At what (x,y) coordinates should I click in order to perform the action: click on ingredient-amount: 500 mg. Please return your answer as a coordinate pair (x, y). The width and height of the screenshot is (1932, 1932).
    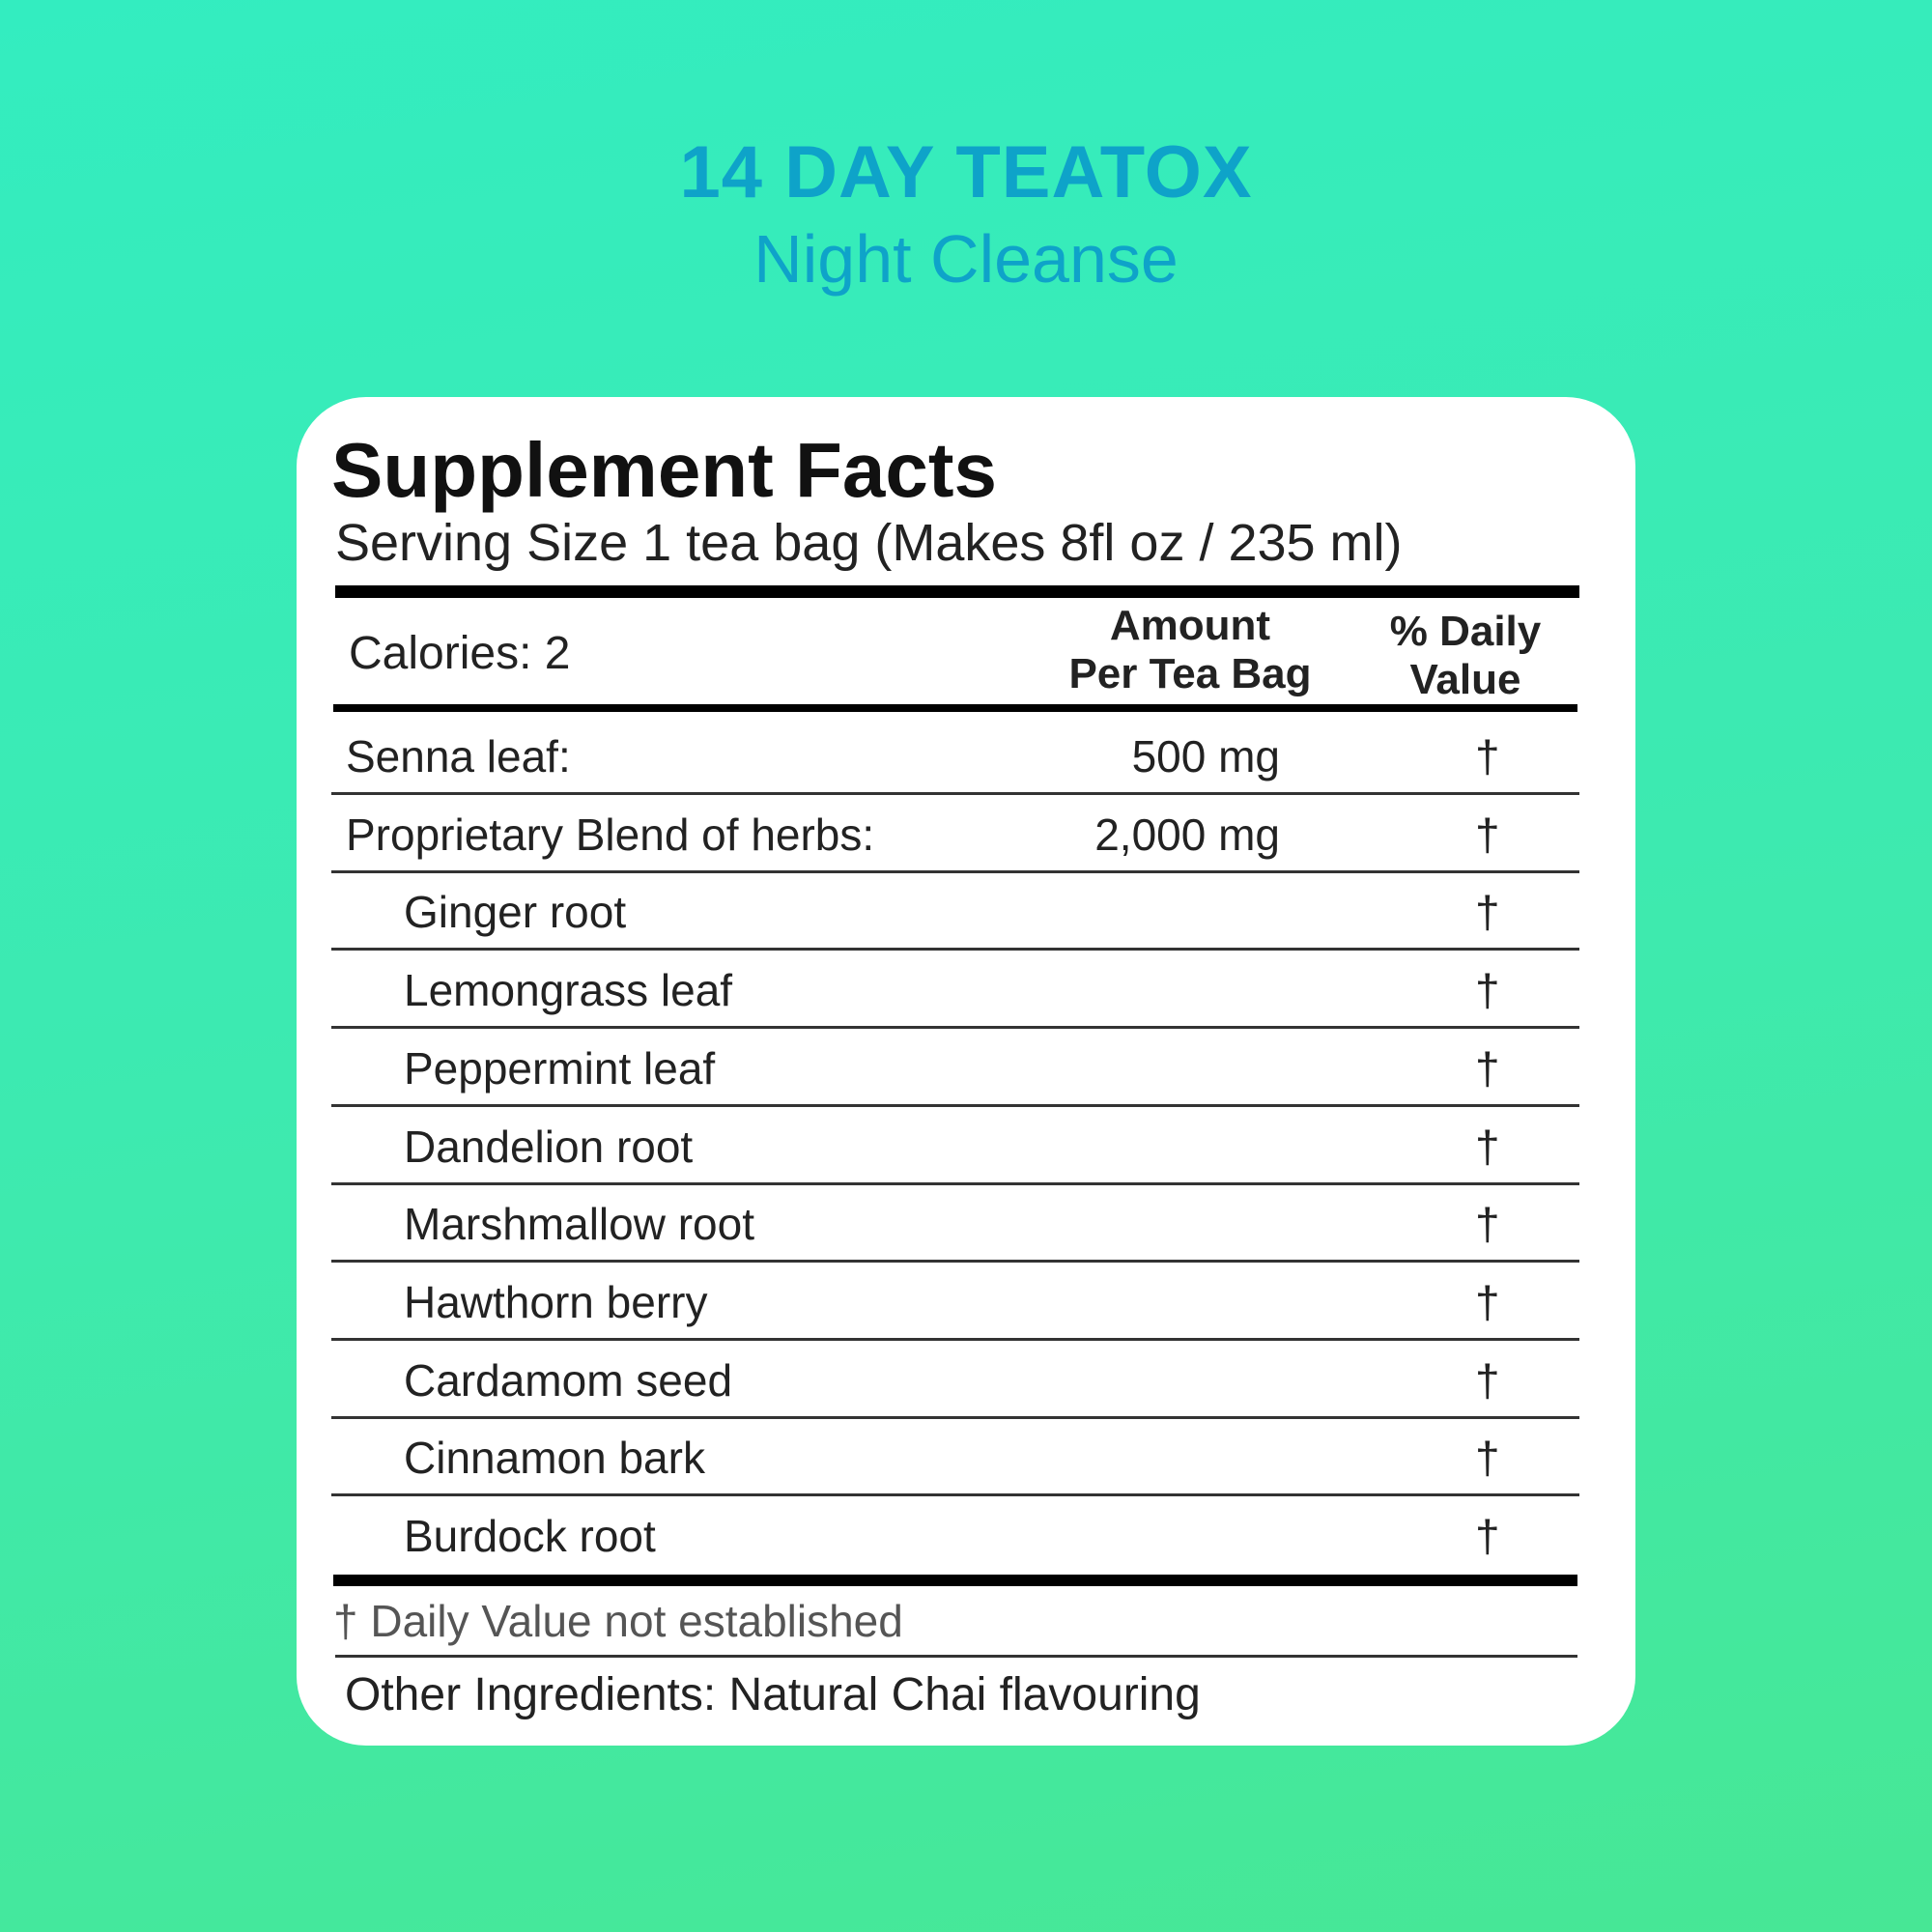
    Looking at the image, I should click on (1205, 756).